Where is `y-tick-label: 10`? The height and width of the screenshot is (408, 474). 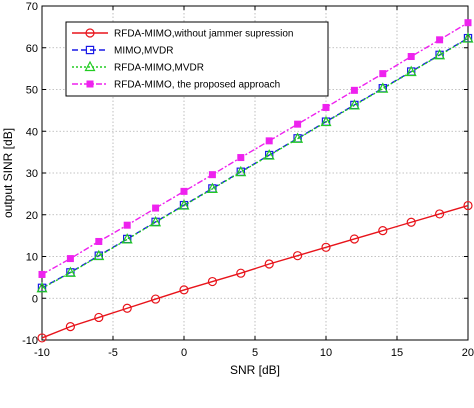
y-tick-label: 10 is located at coordinates (32, 258).